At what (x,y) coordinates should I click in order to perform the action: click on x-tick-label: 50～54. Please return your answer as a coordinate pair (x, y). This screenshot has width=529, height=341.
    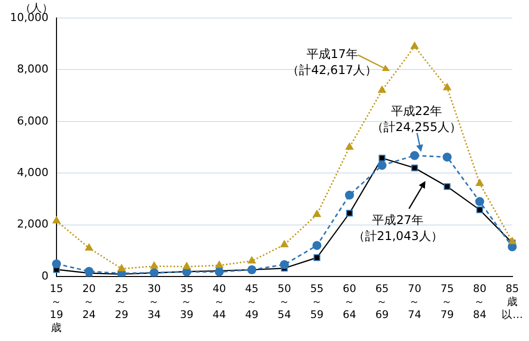
    Looking at the image, I should click on (285, 302).